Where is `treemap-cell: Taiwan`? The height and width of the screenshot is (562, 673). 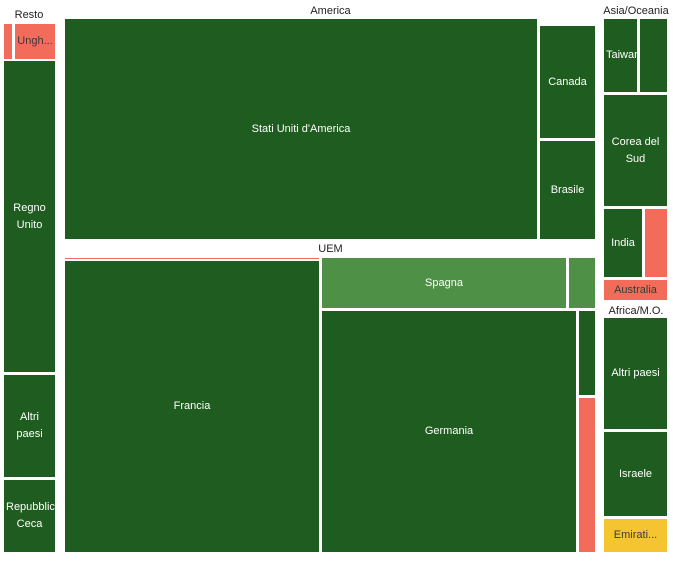 treemap-cell: Taiwan is located at coordinates (620, 55).